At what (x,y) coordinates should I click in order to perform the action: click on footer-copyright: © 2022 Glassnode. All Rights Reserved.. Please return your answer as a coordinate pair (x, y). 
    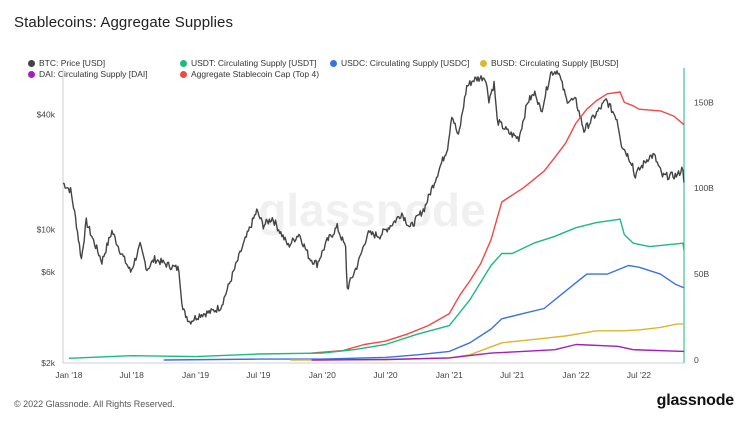
    Looking at the image, I should click on (94, 404).